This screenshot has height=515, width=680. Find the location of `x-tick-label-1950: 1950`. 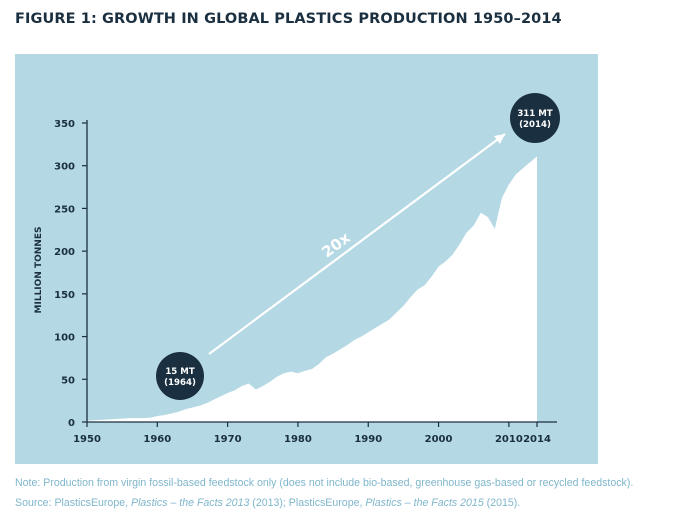

x-tick-label-1950: 1950 is located at coordinates (87, 439).